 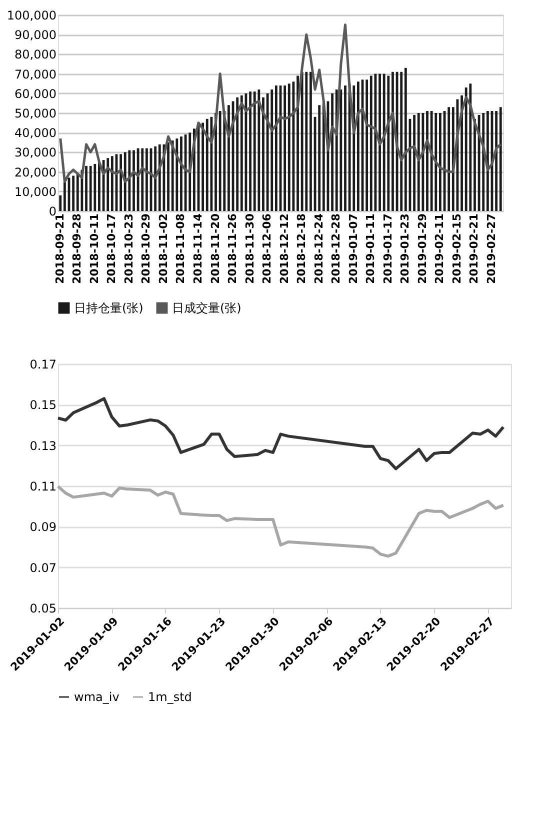 What do you see at coordinates (249, 248) in the screenshot?
I see `x-tick-label: 2018-11-30` at bounding box center [249, 248].